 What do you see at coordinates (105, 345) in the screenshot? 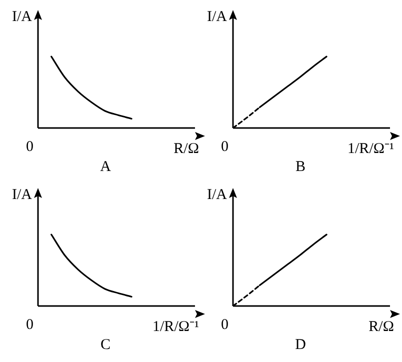
I see `text: C` at bounding box center [105, 345].